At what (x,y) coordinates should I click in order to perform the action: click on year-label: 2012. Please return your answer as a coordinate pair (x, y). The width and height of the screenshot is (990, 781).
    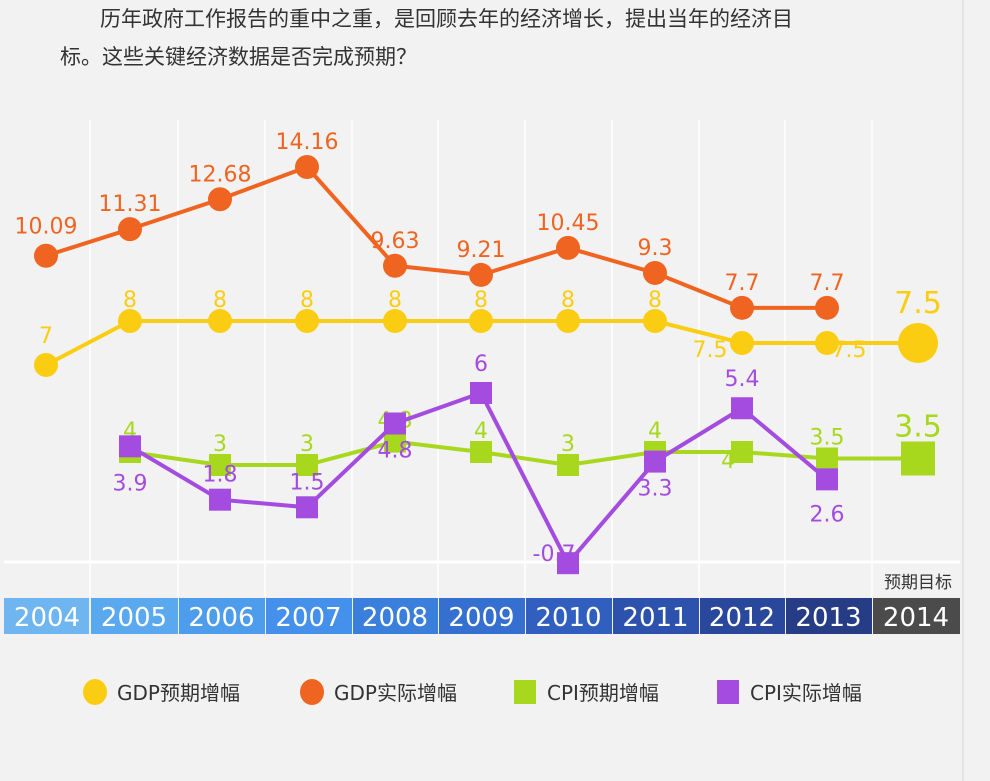
    Looking at the image, I should click on (742, 618).